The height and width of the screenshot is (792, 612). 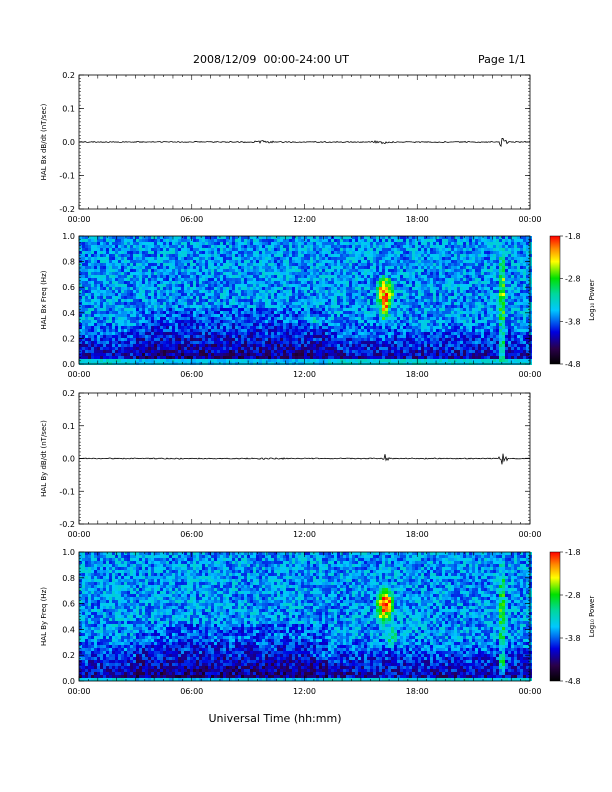 What do you see at coordinates (271, 59) in the screenshot?
I see `page-title: 2008/12/09 00:00-24:00 UT` at bounding box center [271, 59].